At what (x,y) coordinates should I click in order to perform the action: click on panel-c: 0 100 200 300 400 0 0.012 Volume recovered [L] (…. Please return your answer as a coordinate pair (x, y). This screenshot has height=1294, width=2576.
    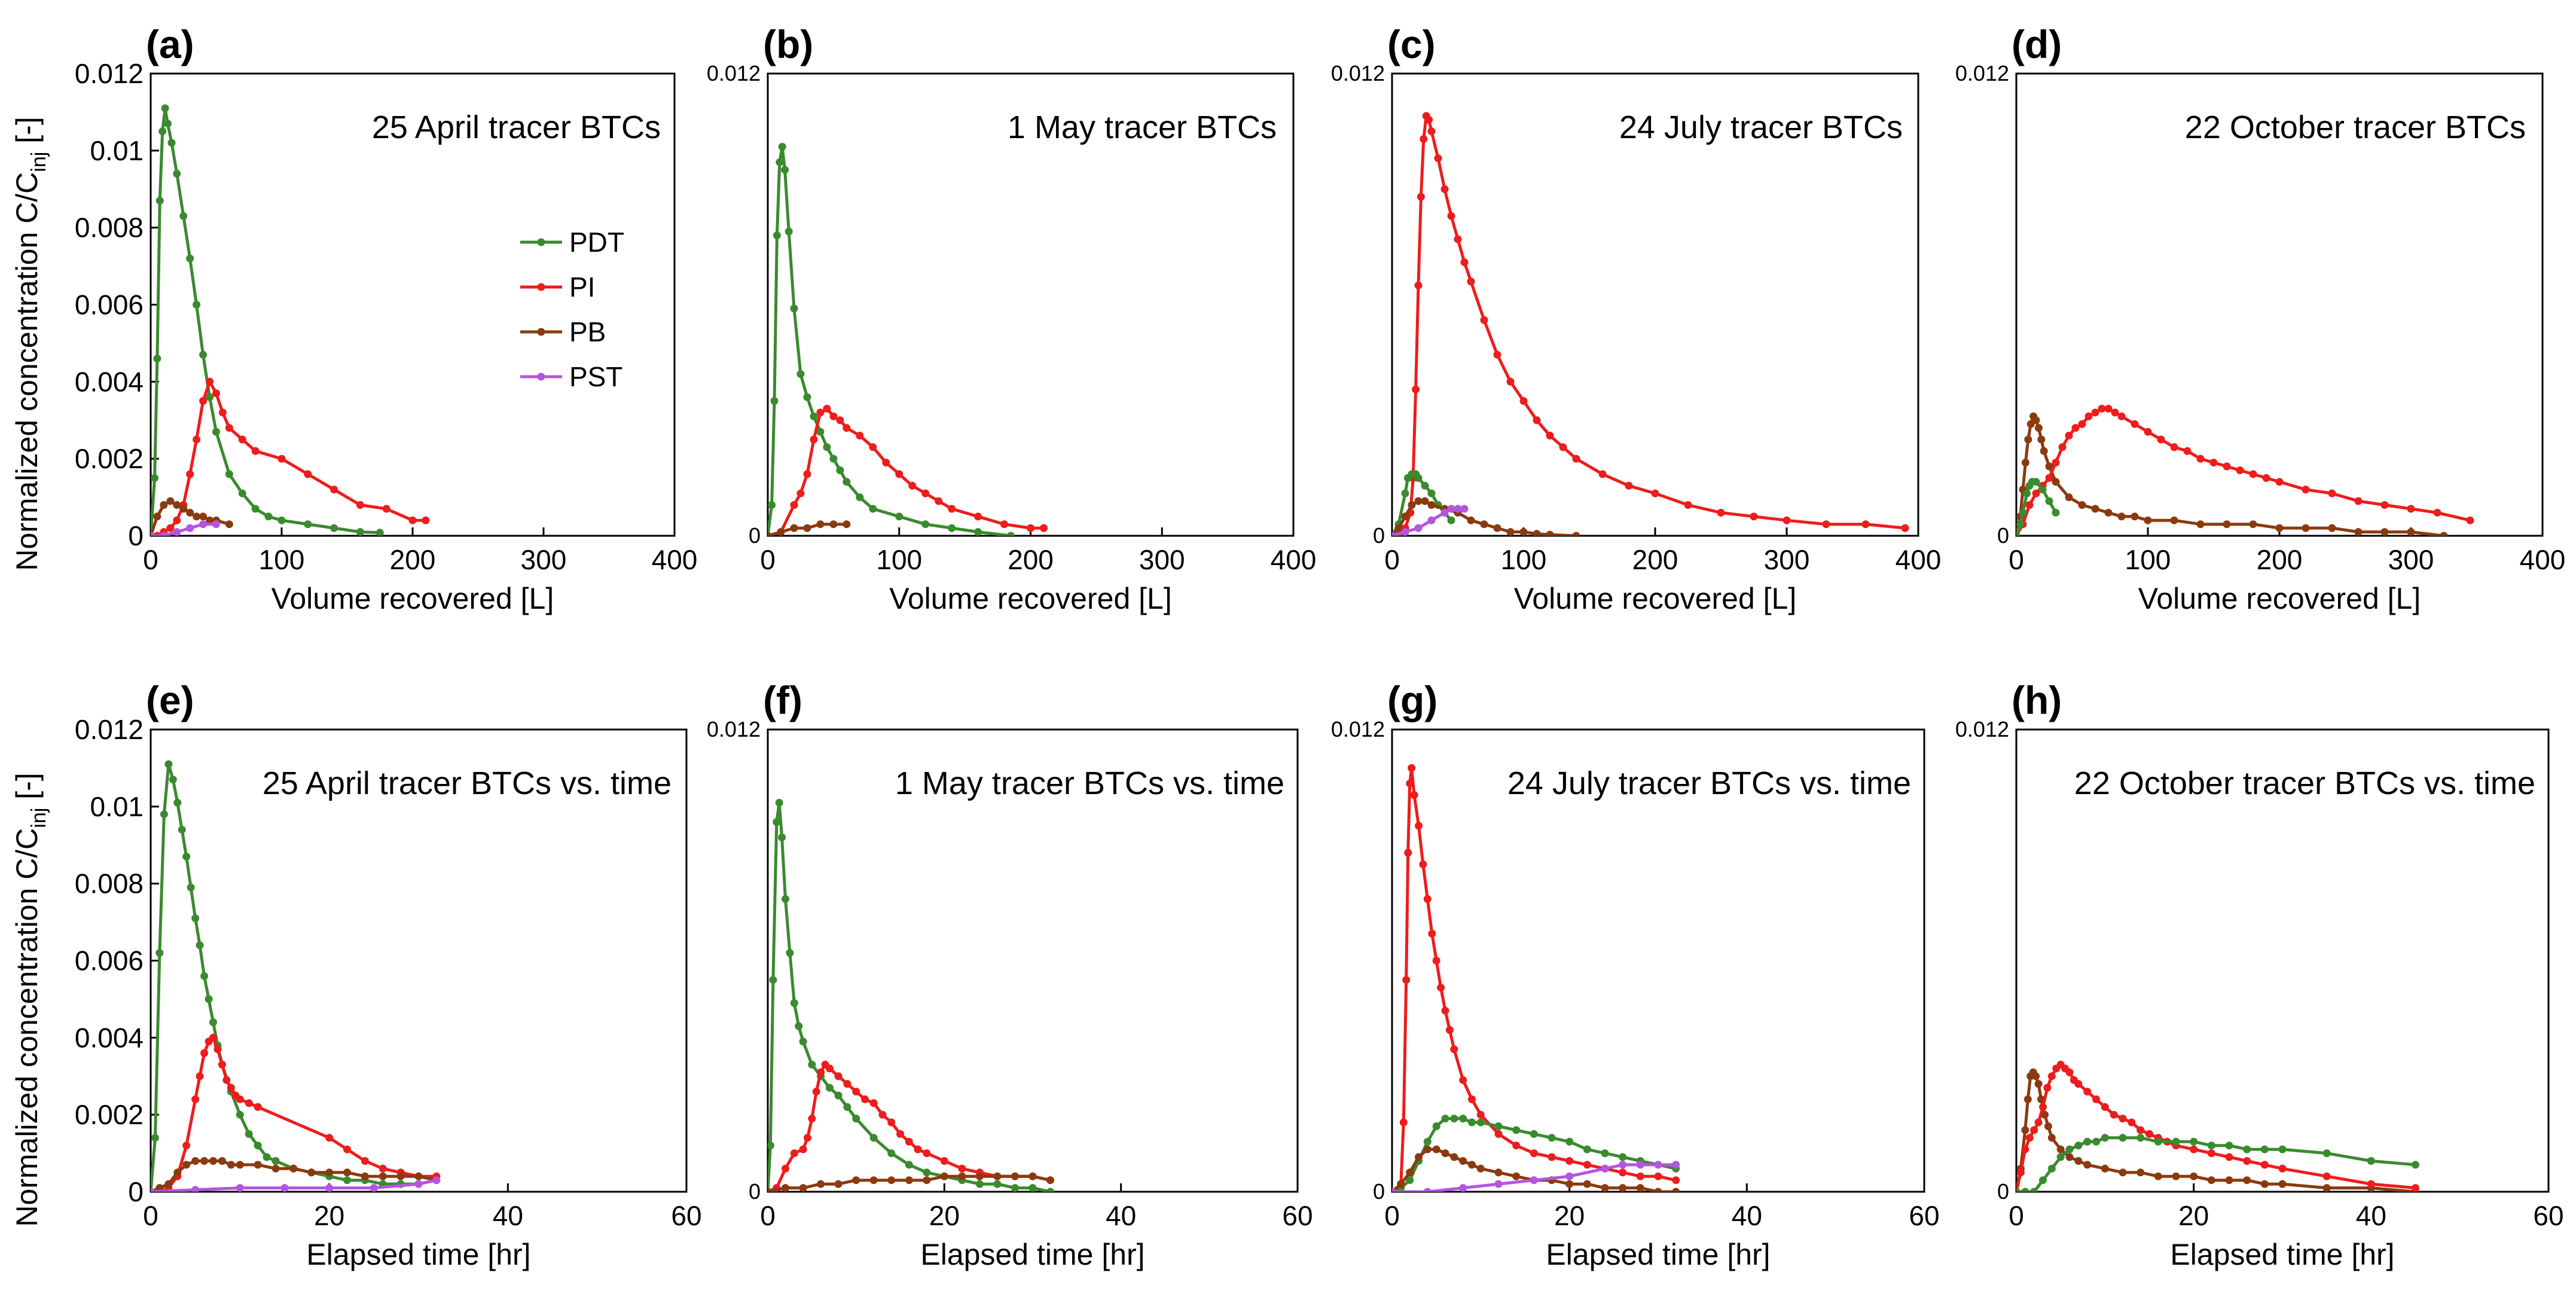
    Looking at the image, I should click on (1636, 318).